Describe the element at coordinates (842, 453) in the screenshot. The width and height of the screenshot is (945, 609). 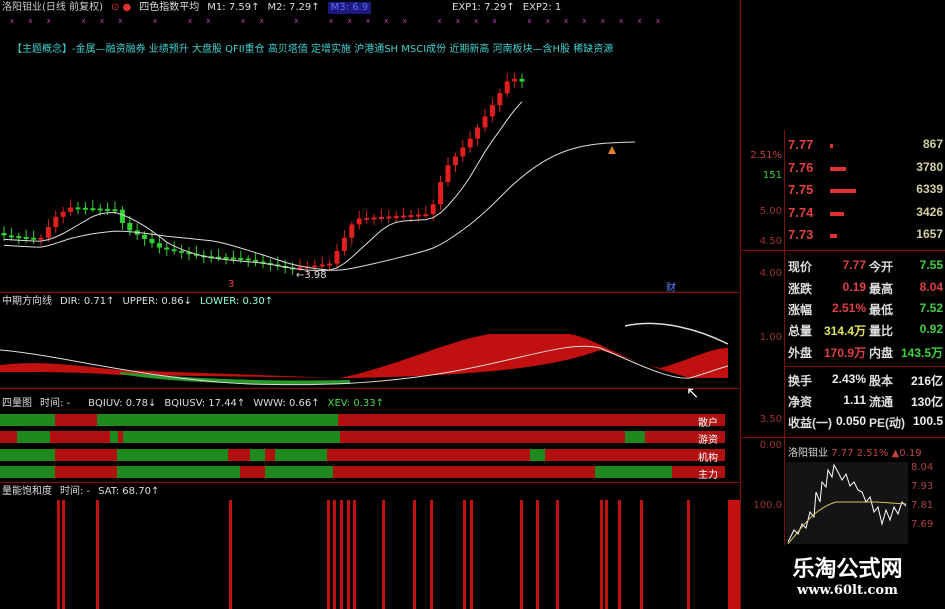
I see `mini-price: 7.77` at that location.